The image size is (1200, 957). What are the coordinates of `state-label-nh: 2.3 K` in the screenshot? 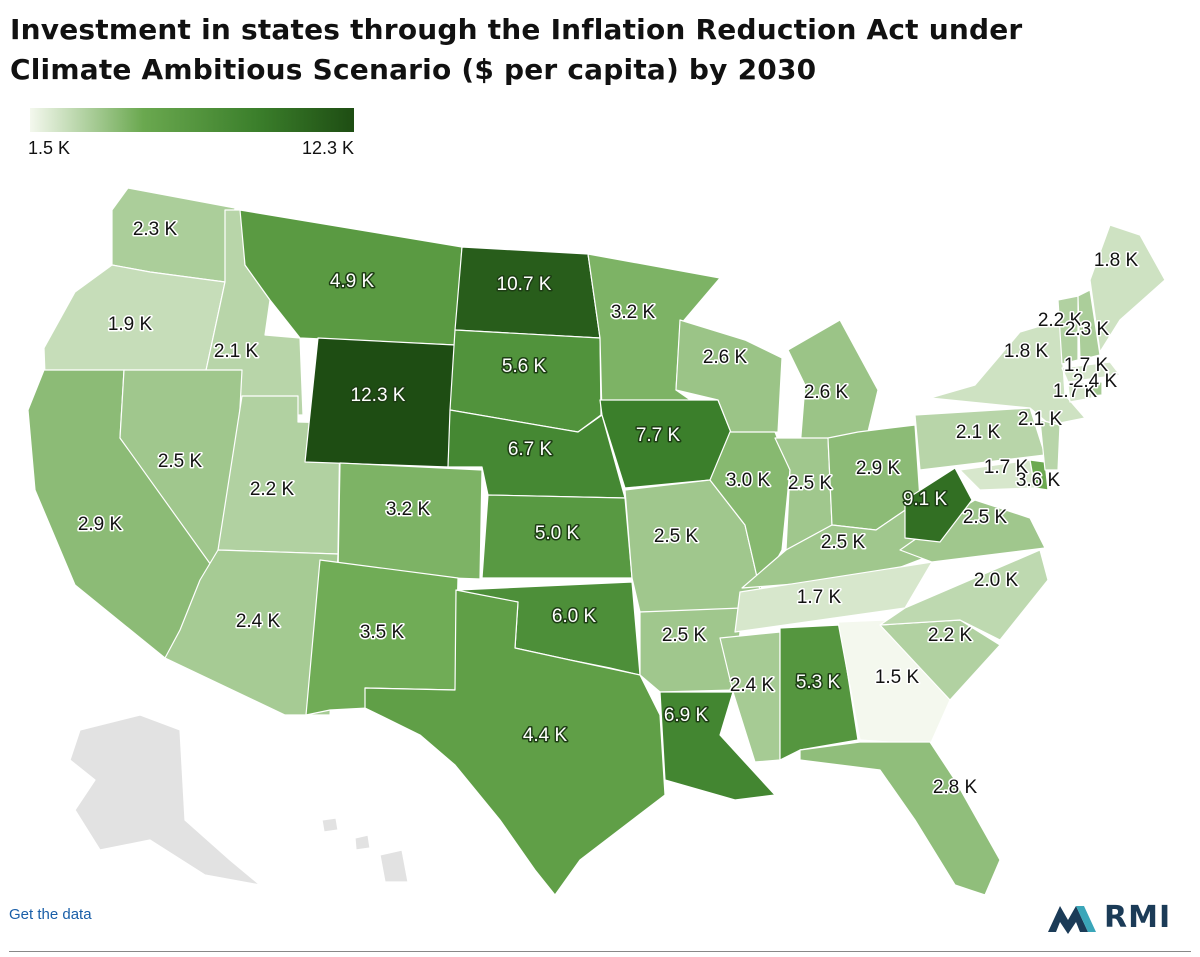 It's located at (1087, 329).